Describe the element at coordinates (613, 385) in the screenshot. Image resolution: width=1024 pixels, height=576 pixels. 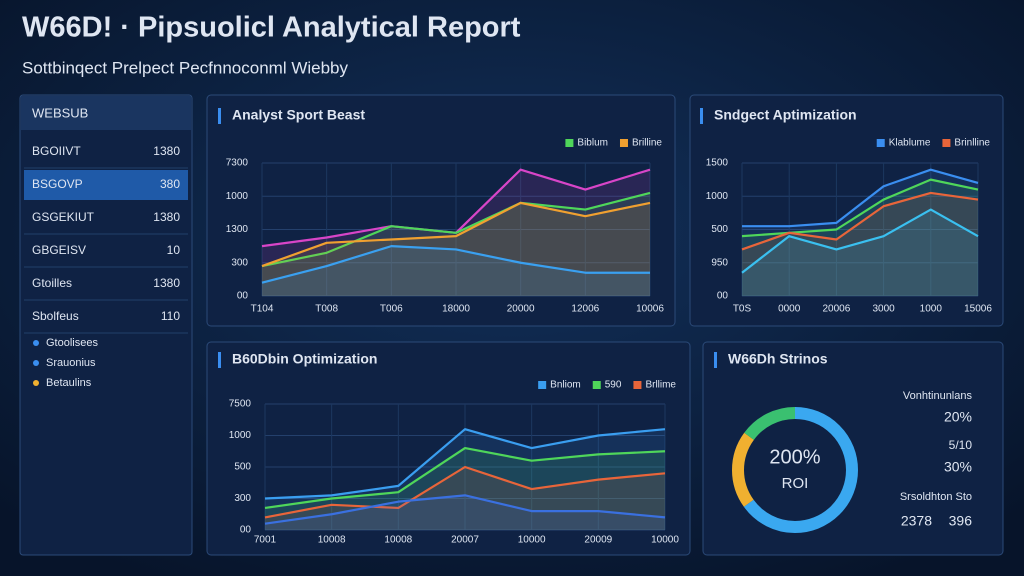
I see `legend-label: 590` at that location.